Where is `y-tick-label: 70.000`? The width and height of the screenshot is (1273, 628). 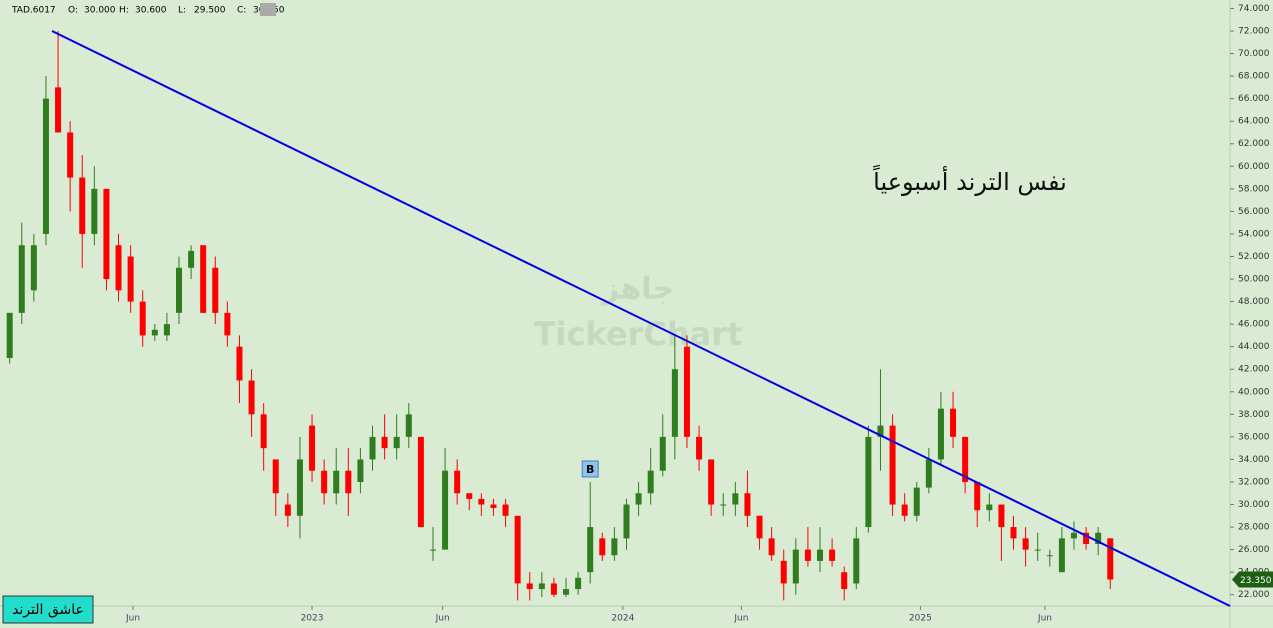 y-tick-label: 70.000 is located at coordinates (1254, 54).